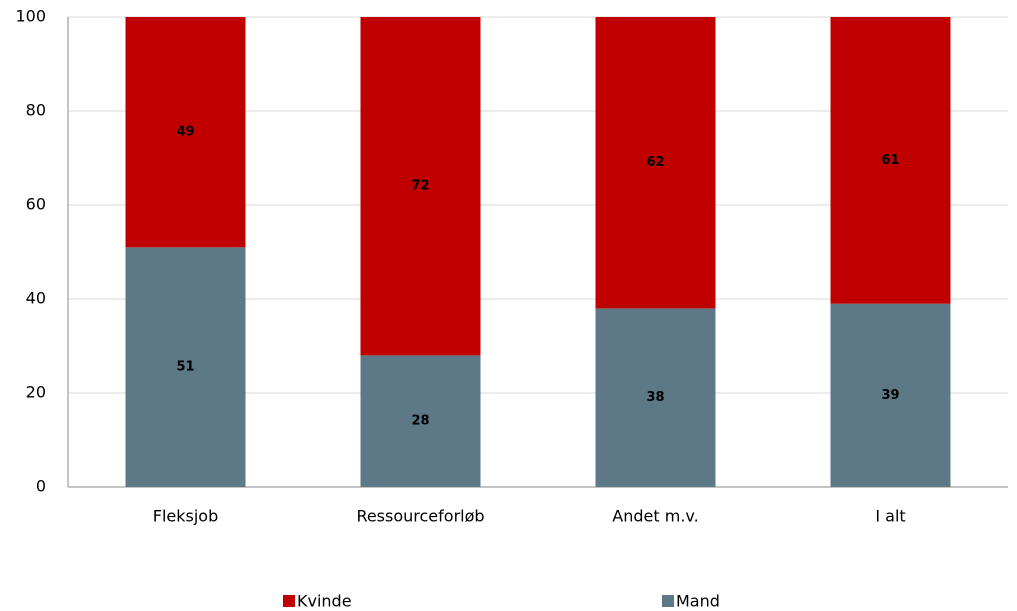 Image resolution: width=1017 pixels, height=611 pixels. I want to click on y-tick-label: 100, so click(30, 16).